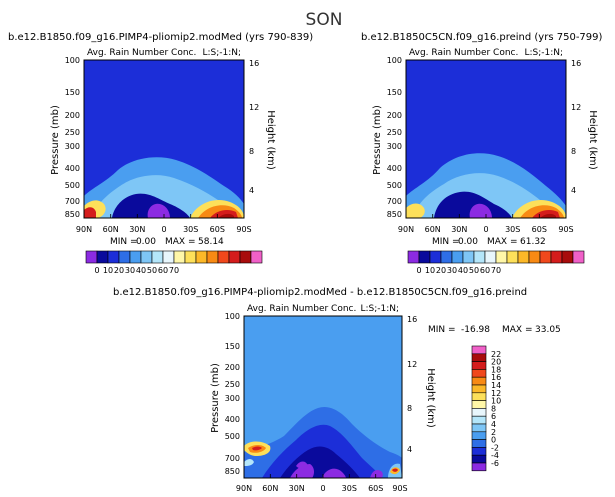  Describe the element at coordinates (394, 201) in the screenshot. I see `ytick-label: 700` at that location.